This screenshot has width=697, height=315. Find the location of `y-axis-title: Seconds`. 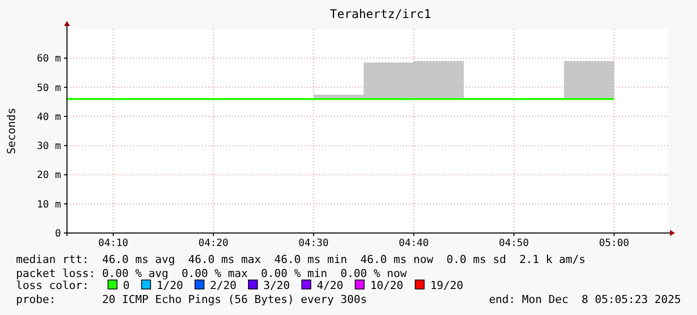

y-axis-title: Seconds is located at coordinates (11, 131).